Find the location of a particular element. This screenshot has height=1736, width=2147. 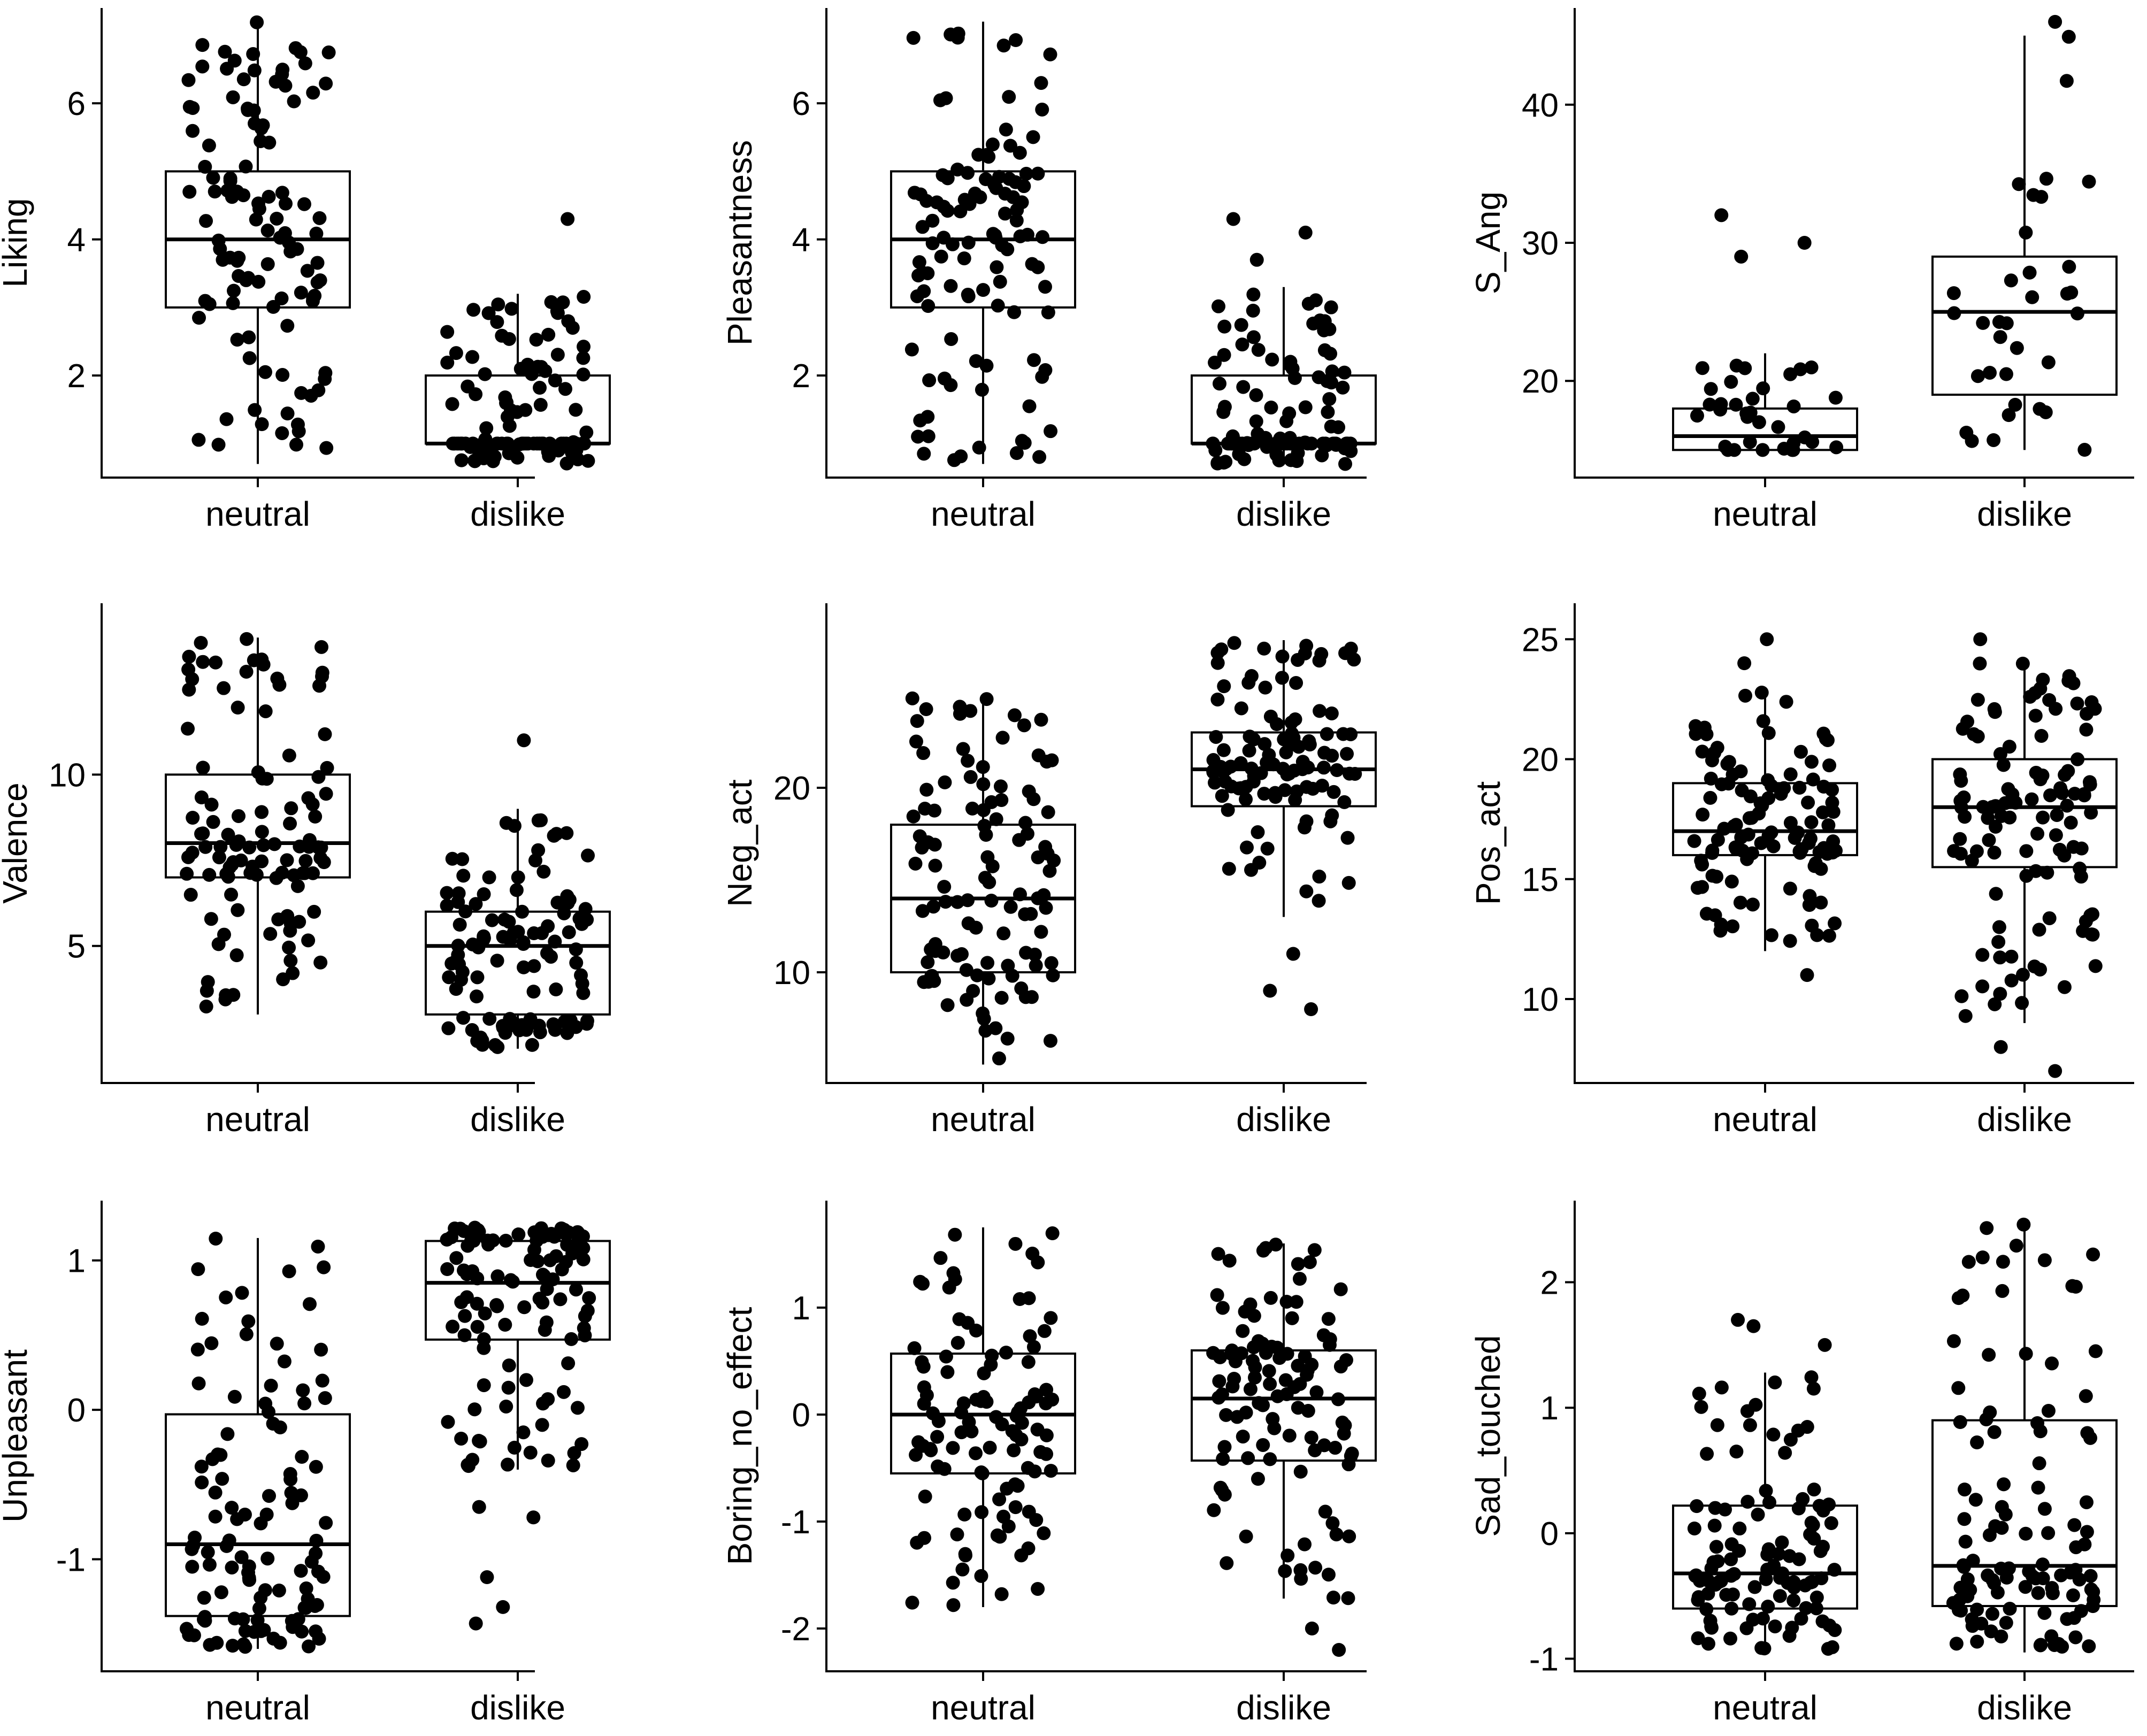

points-neutral is located at coordinates (257, 822).